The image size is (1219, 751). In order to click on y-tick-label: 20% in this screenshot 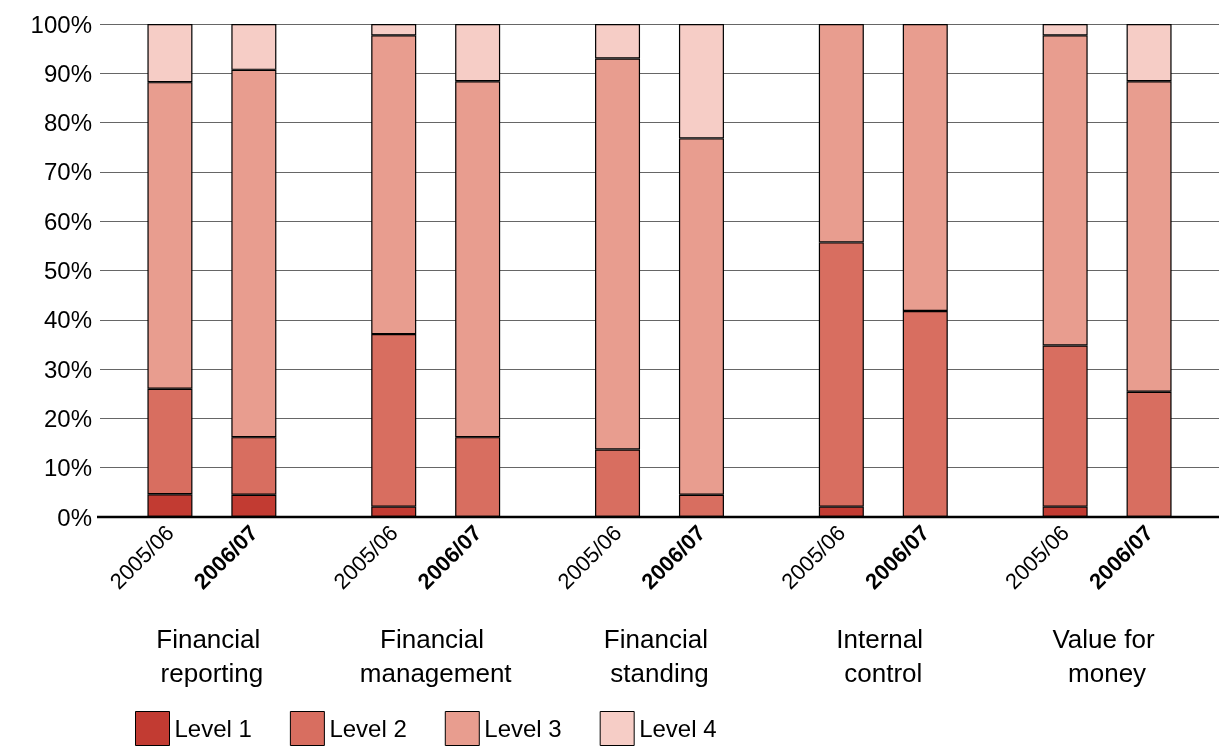, I will do `click(67, 418)`.